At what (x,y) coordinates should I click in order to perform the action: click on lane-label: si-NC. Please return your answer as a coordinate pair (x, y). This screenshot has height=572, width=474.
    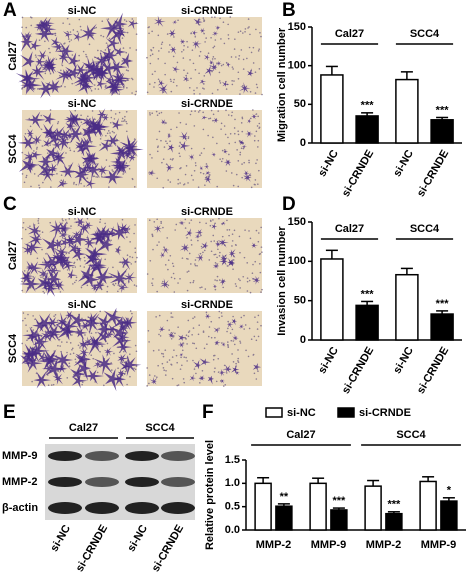
    Looking at the image, I should click on (60, 538).